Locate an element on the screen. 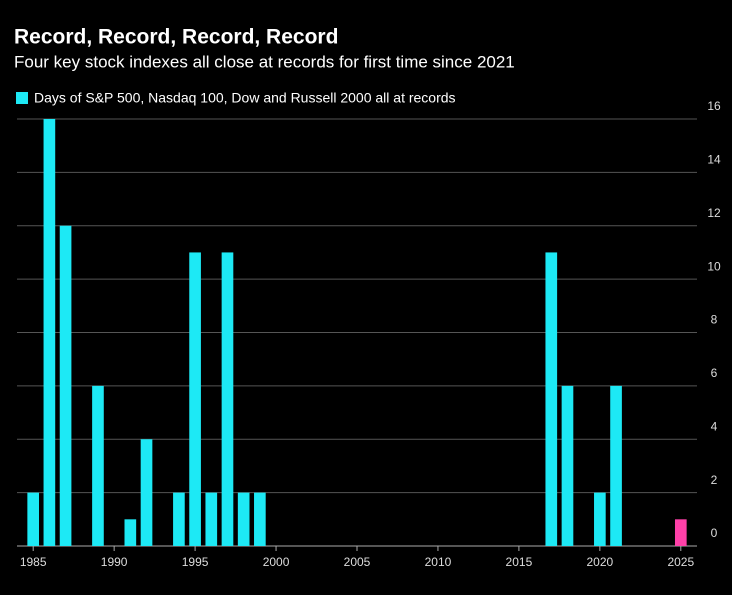  y-tick-label: 2 is located at coordinates (714, 480).